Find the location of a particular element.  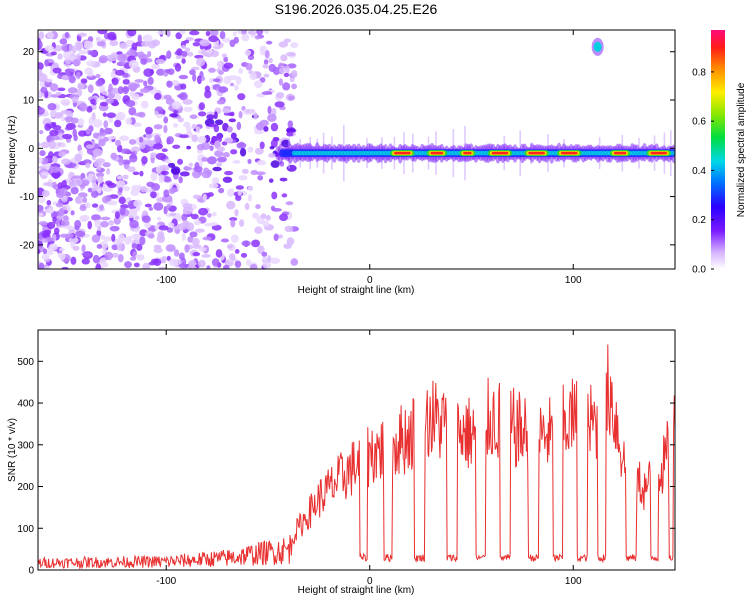

spectrogram-x-tick-label: 100 is located at coordinates (573, 280).